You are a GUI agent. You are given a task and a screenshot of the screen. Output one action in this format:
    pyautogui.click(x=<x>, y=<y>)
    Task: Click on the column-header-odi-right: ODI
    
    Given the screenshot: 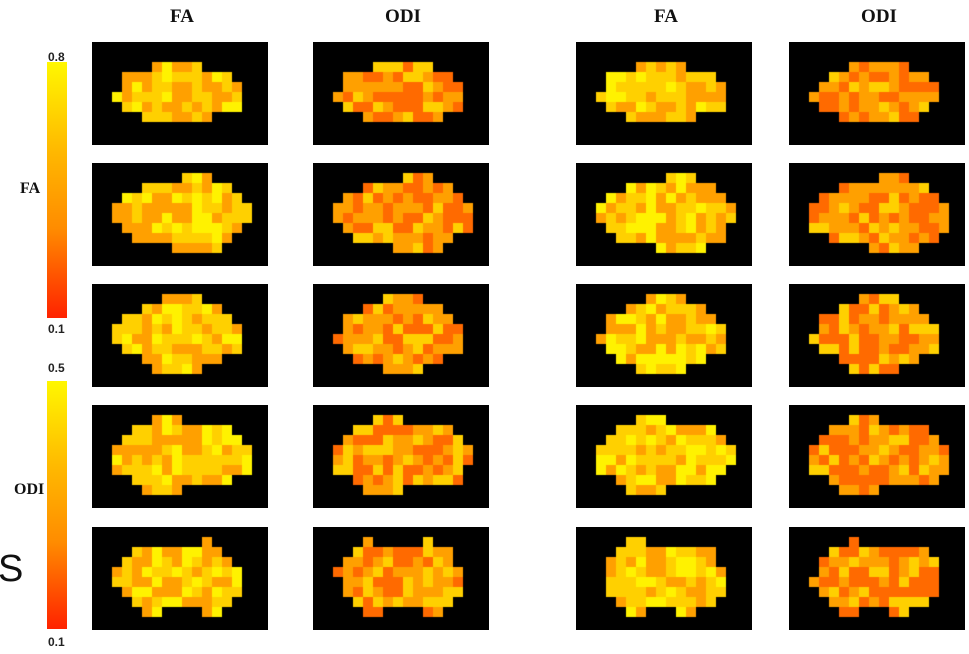 What is the action you would take?
    pyautogui.click(x=879, y=16)
    